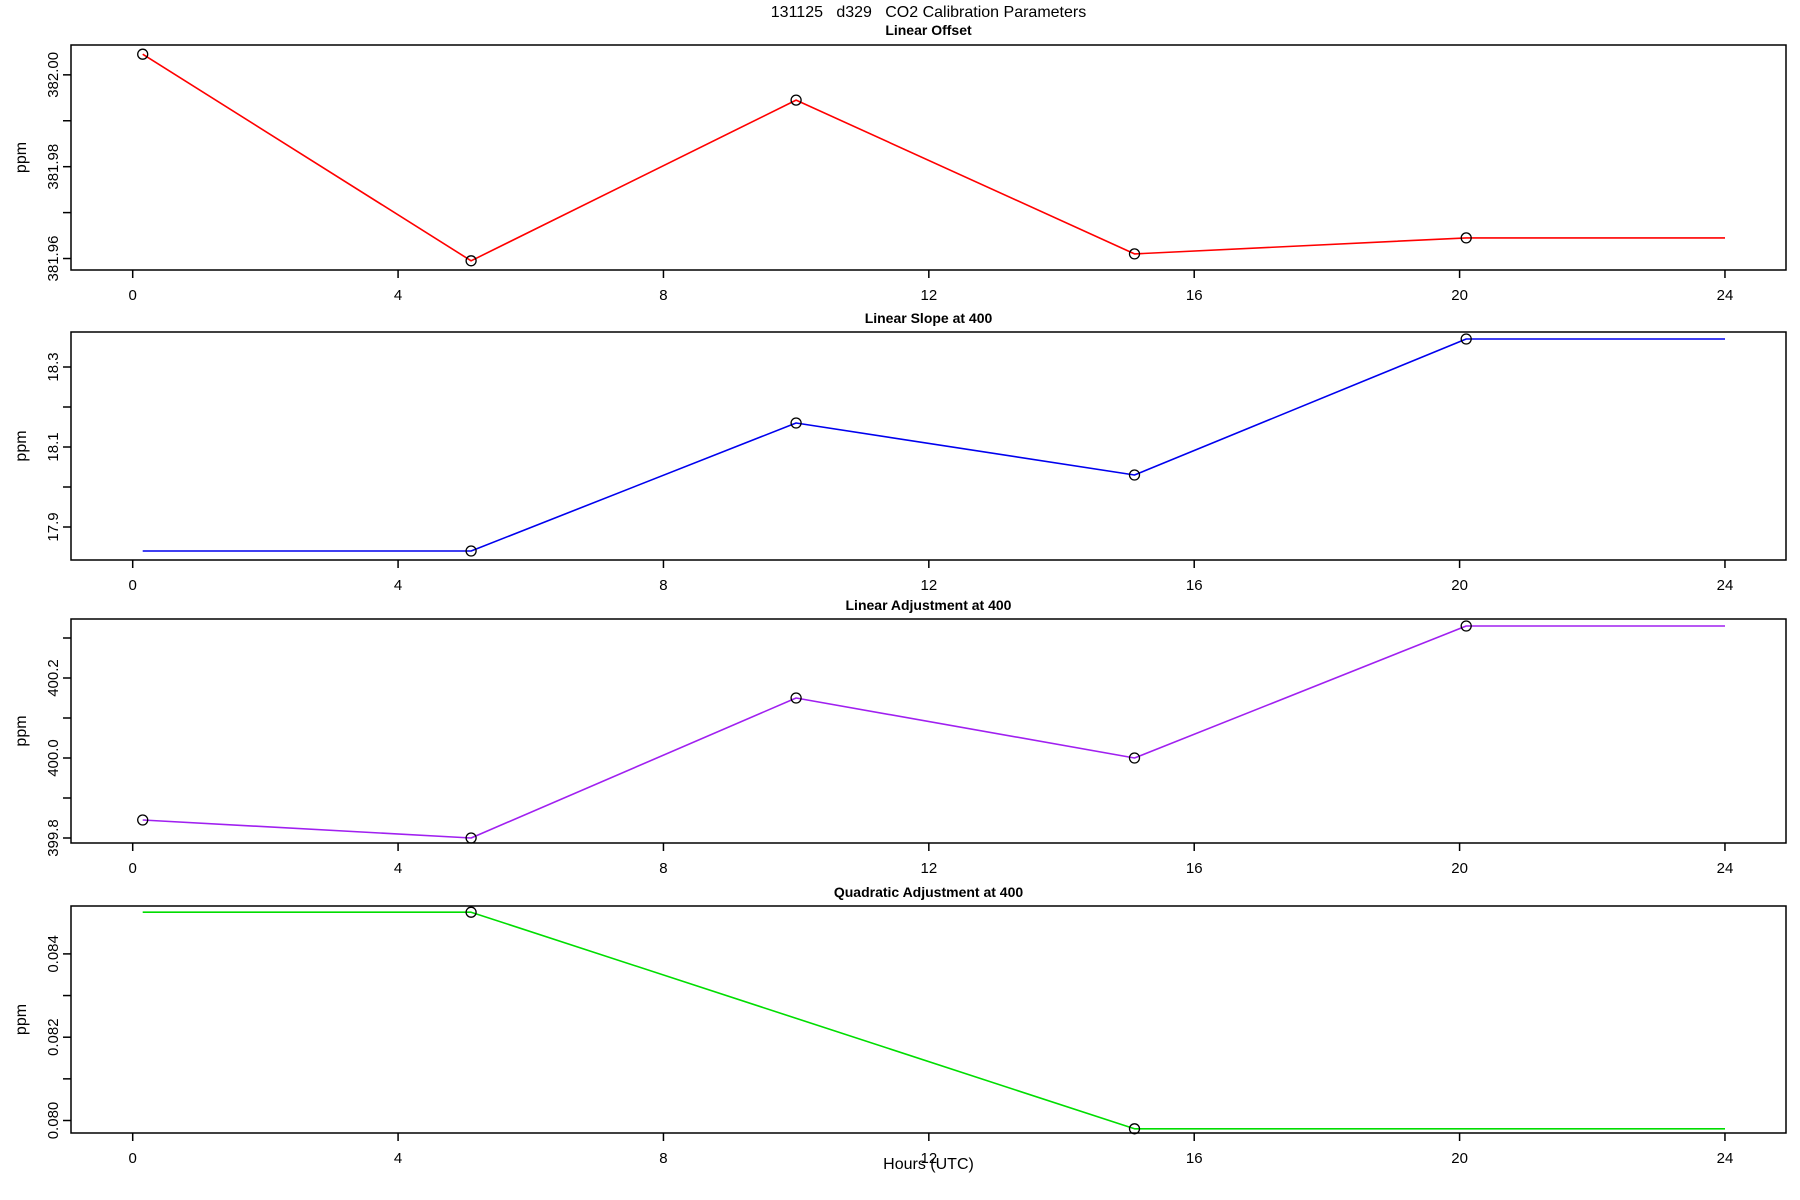 The width and height of the screenshot is (1800, 1200). What do you see at coordinates (928, 605) in the screenshot?
I see `panel-title-linear-adjustment: Linear Adjustment at 400` at bounding box center [928, 605].